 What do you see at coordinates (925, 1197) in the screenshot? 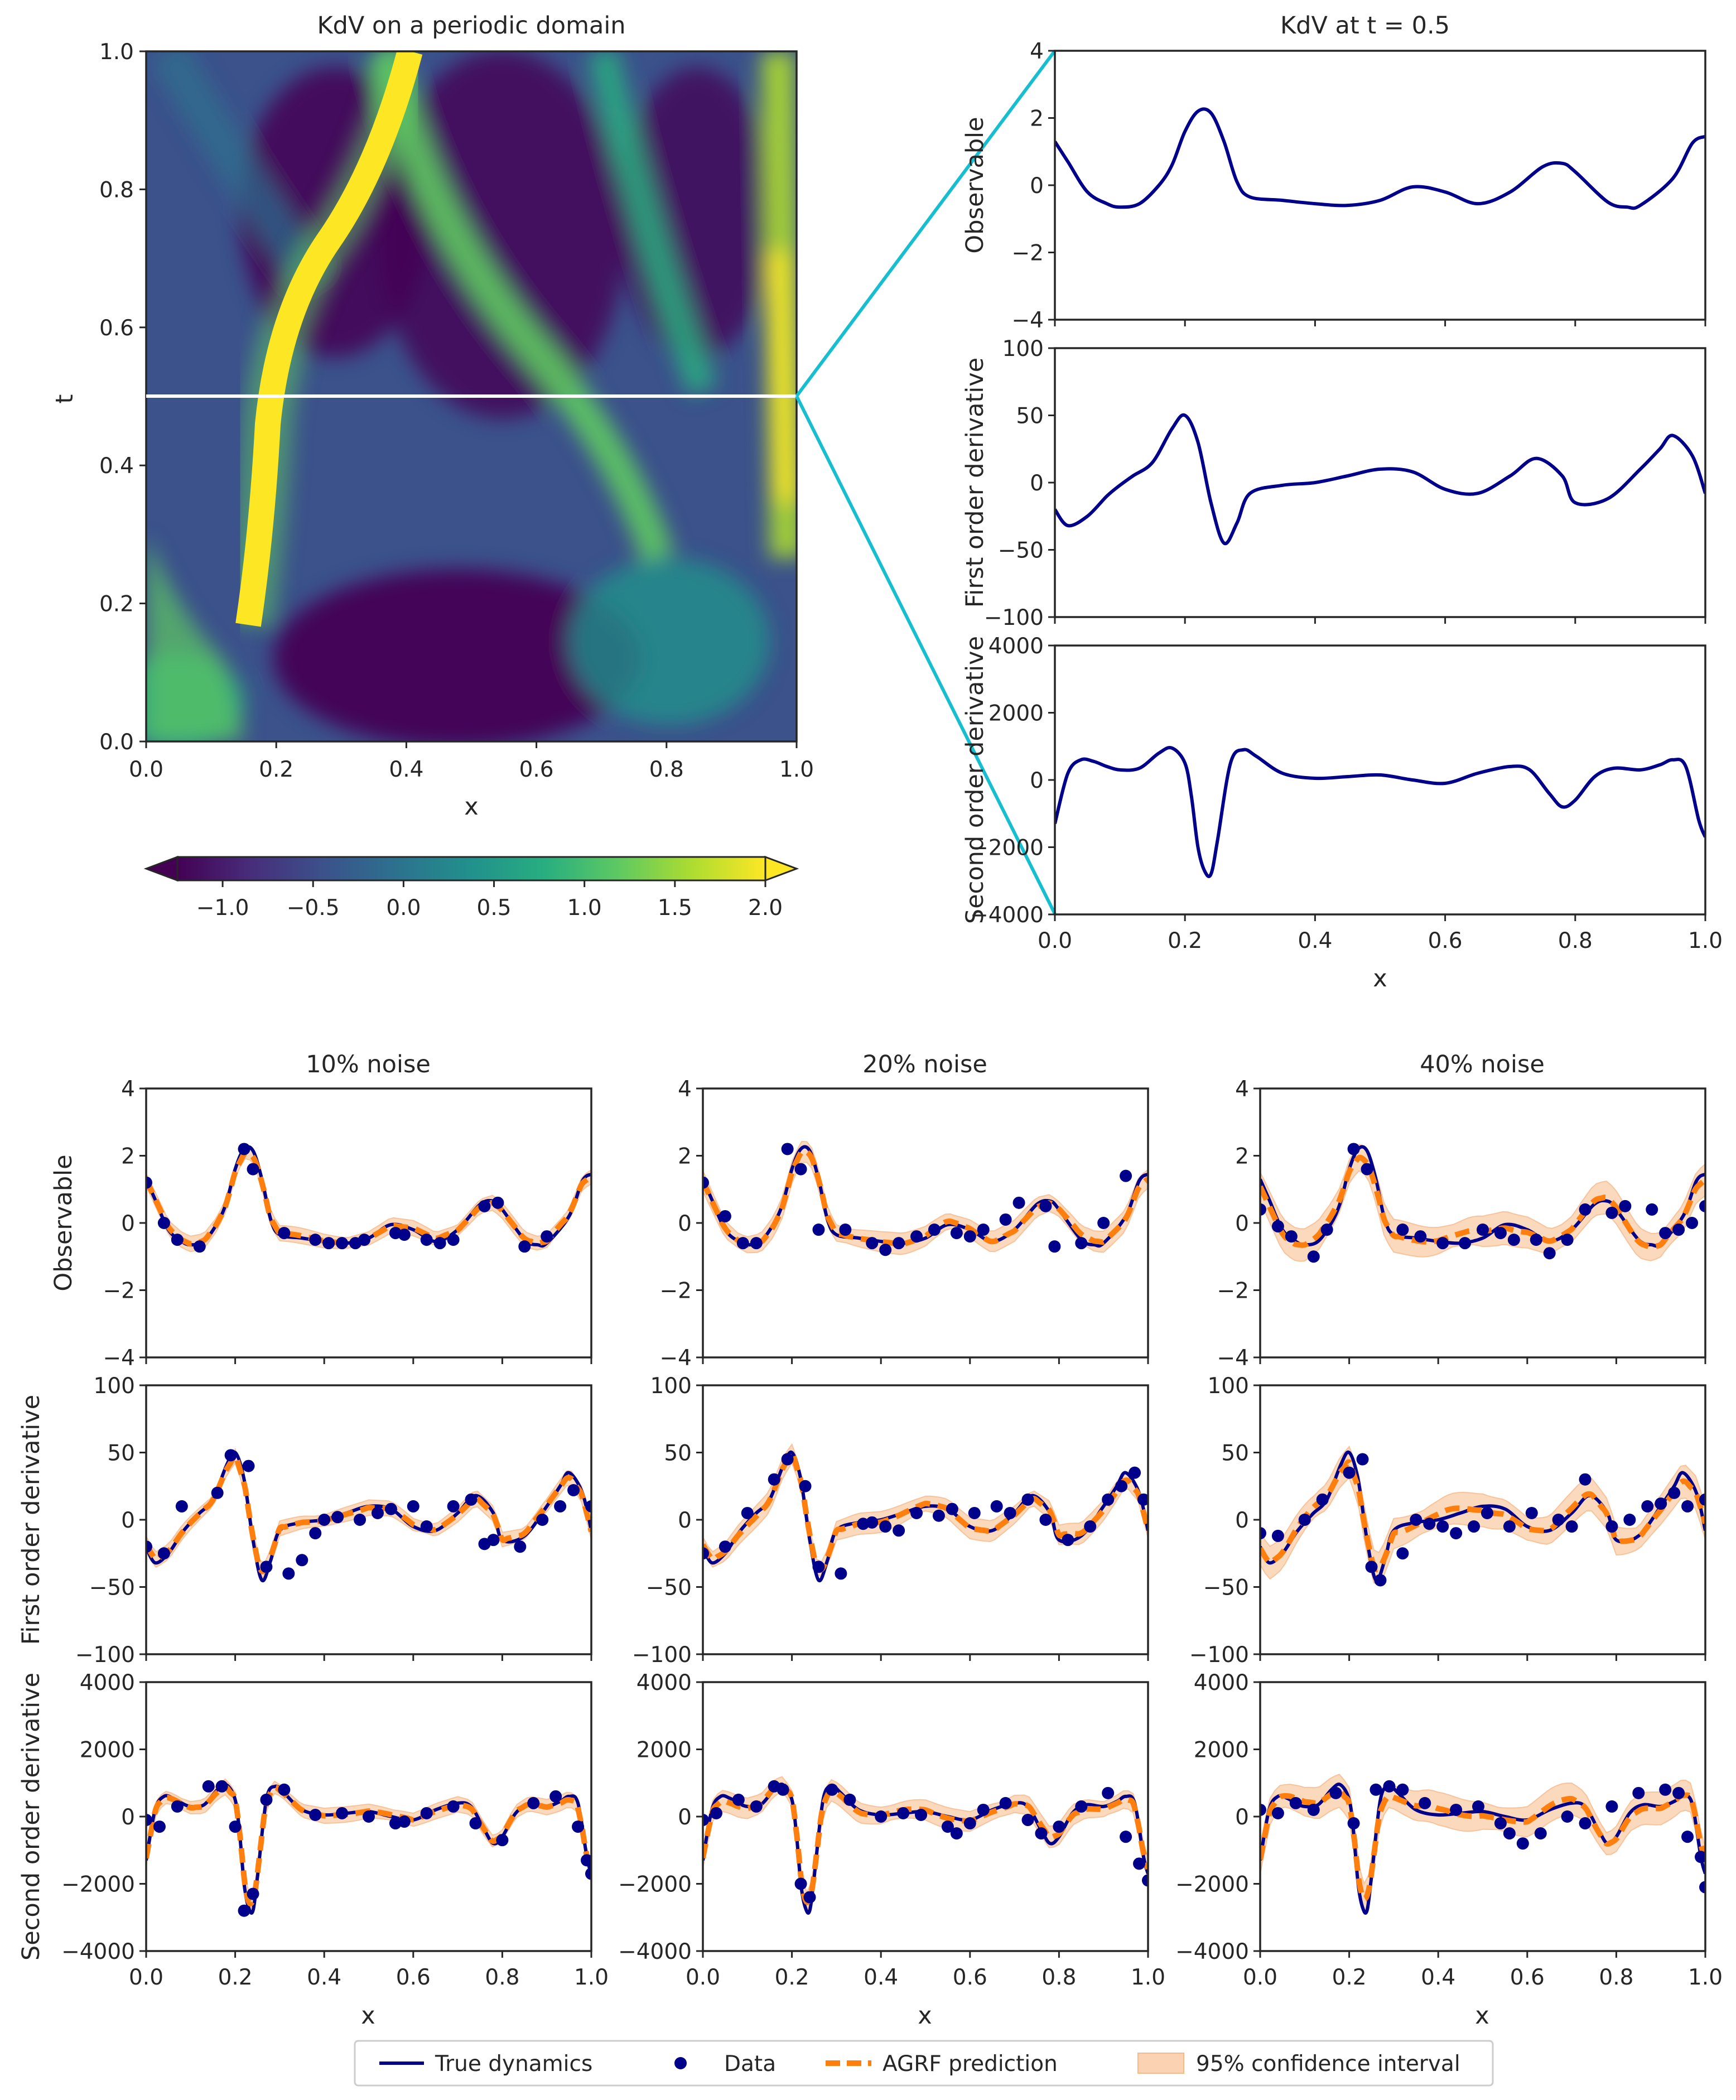
I see `confidence-band` at bounding box center [925, 1197].